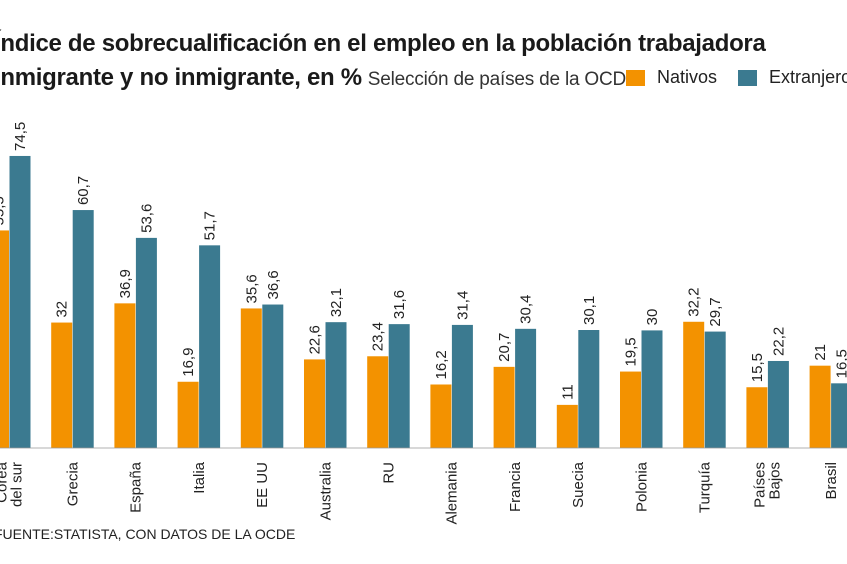 The height and width of the screenshot is (564, 847). What do you see at coordinates (452, 492) in the screenshot?
I see `category-label: Alemania` at bounding box center [452, 492].